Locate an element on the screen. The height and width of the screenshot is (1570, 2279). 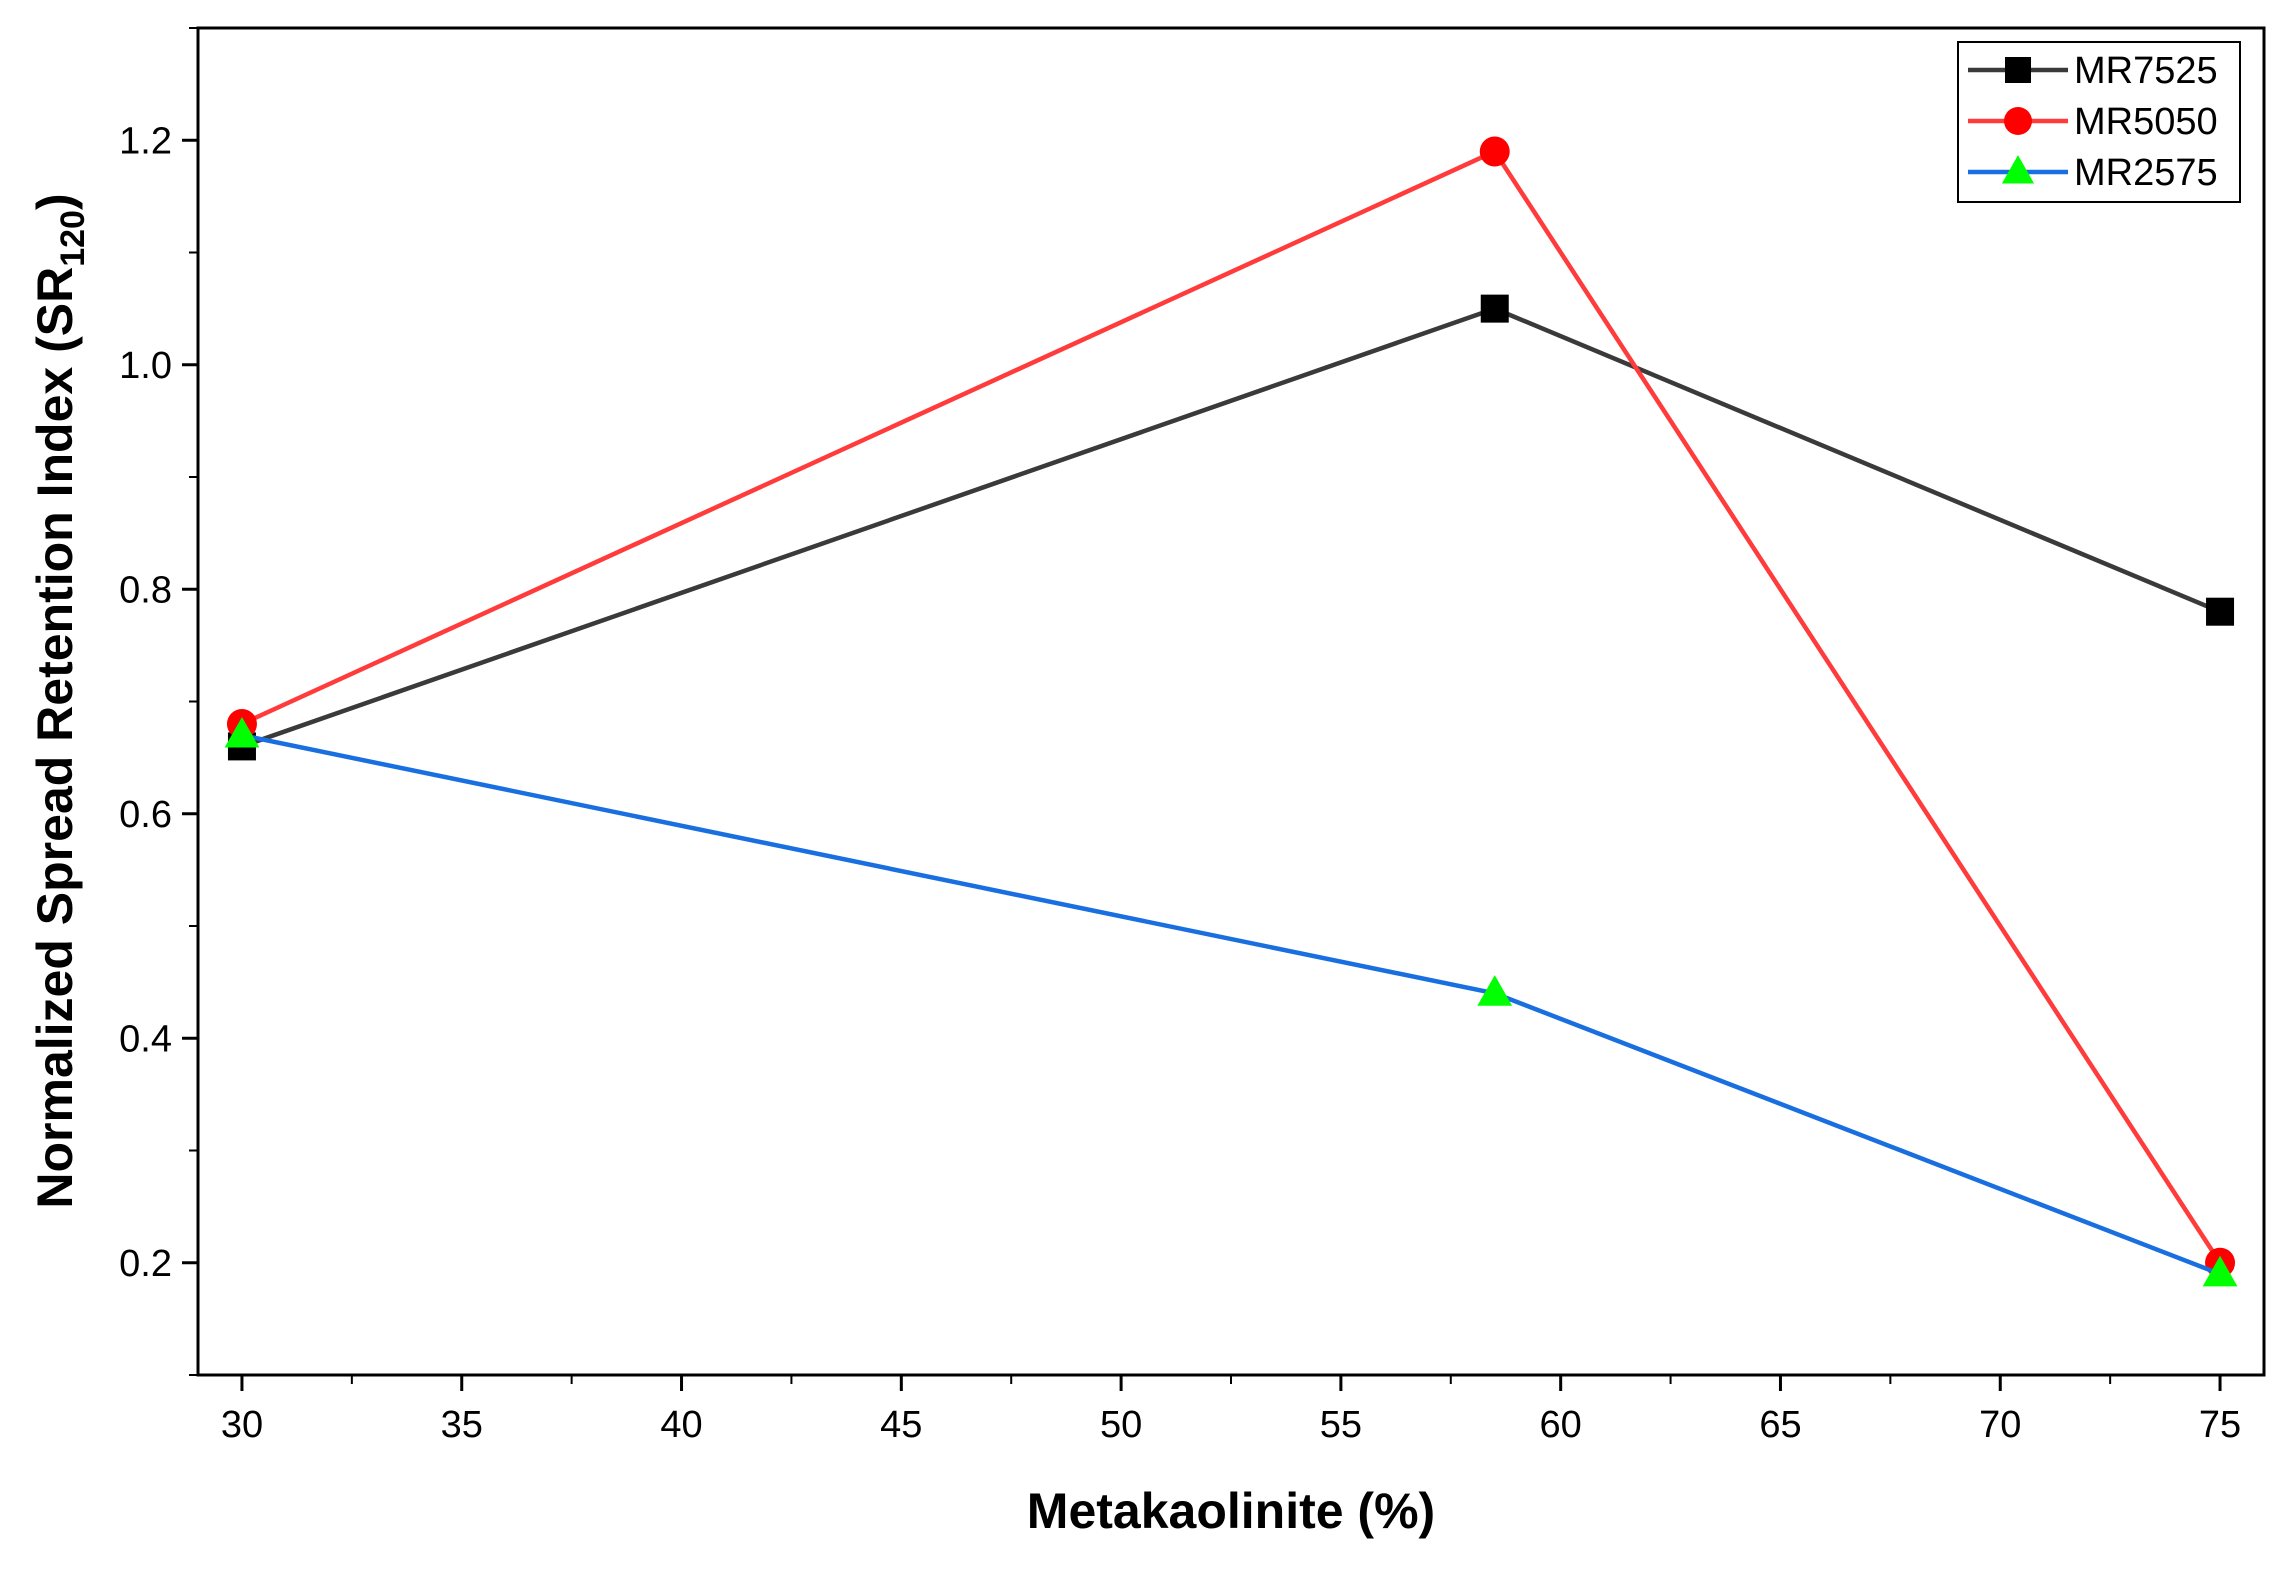
y-tick-label: 1.0 is located at coordinates (145, 366).